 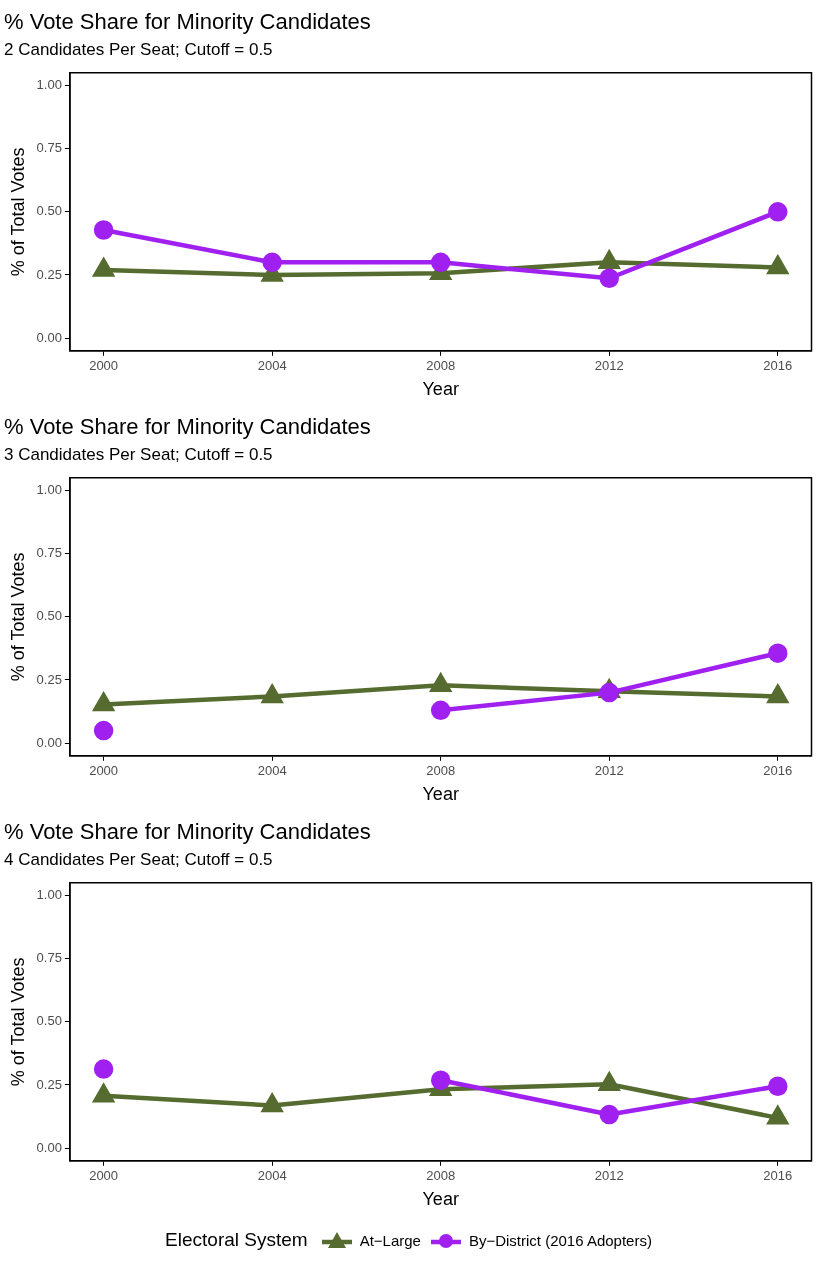 I want to click on chart-subtitle: 2 Candidates Per Seat; Cutoff = 0.5, so click(x=138, y=50).